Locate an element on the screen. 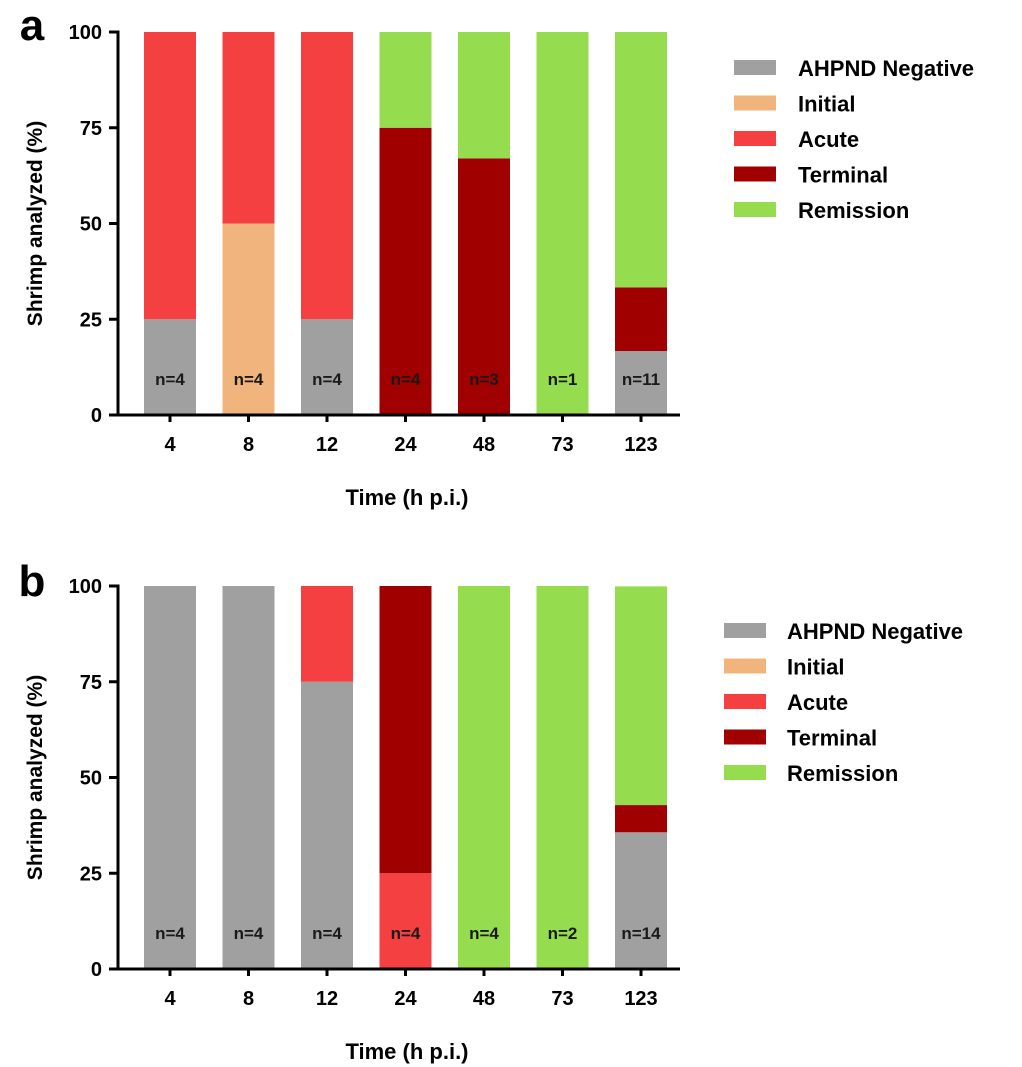 This screenshot has height=1067, width=1022. panel-label-b: b is located at coordinates (32, 581).